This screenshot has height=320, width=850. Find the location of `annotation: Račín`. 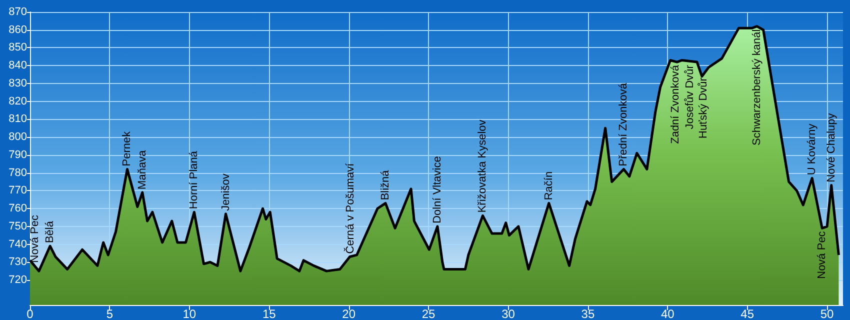

annotation: Račín is located at coordinates (548, 185).